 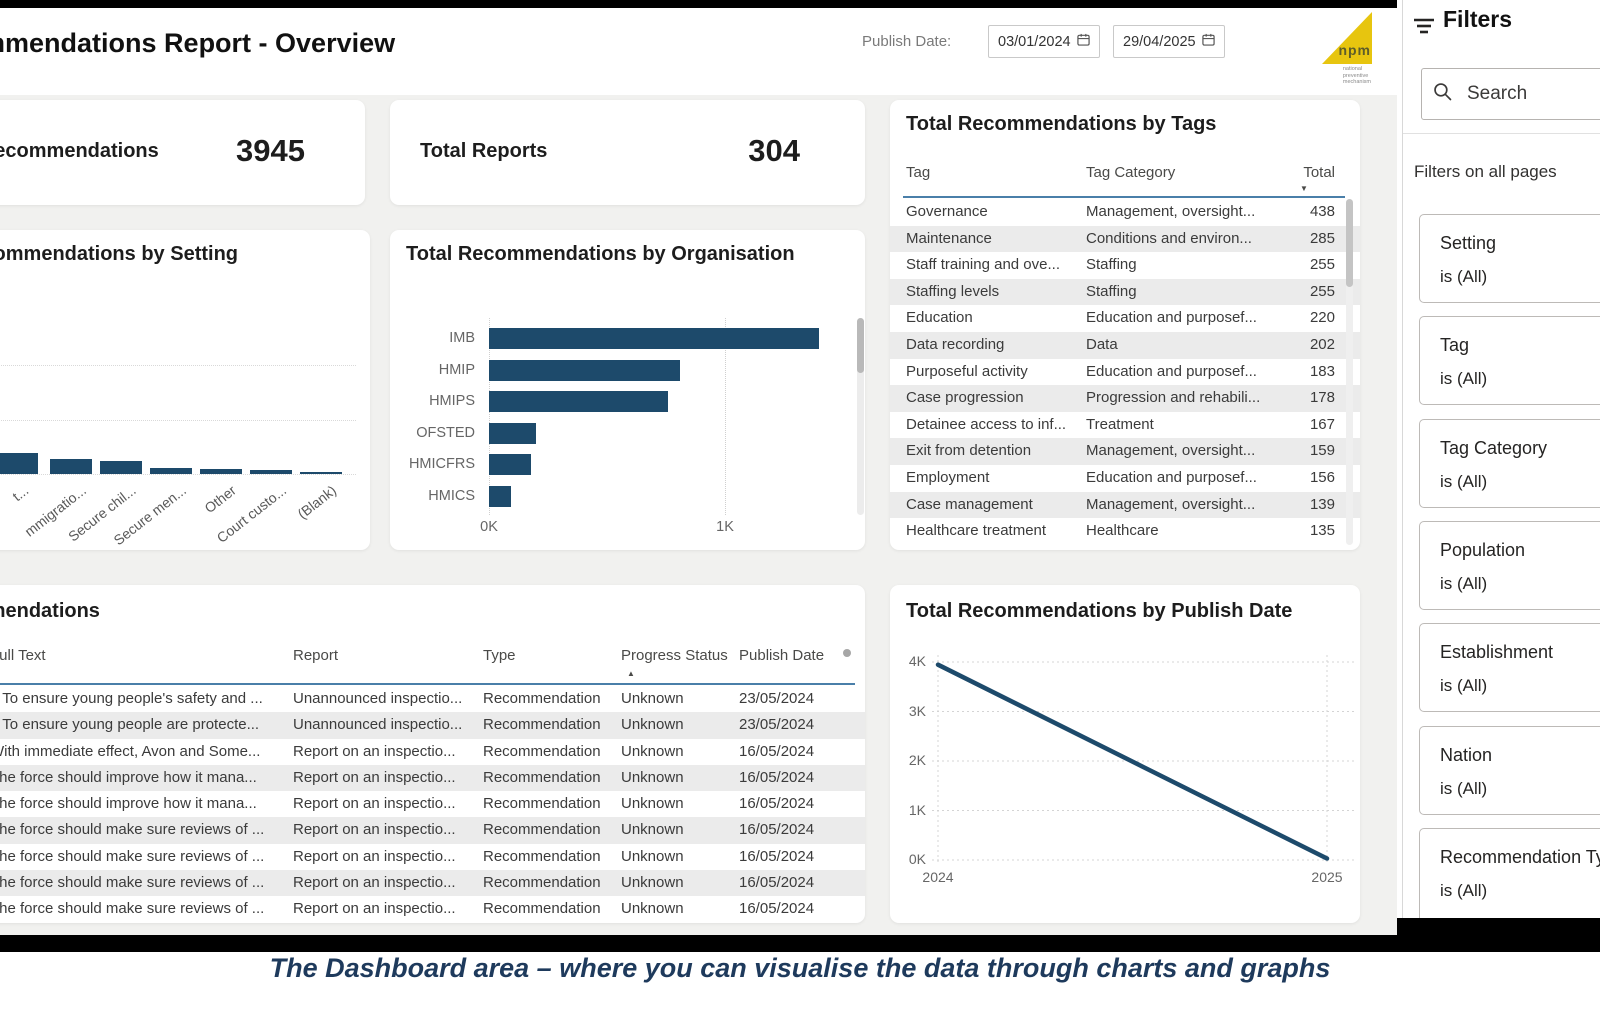 What do you see at coordinates (1509, 878) in the screenshot?
I see `filter-card-recommendation-type: Recommendation Type is (All)` at bounding box center [1509, 878].